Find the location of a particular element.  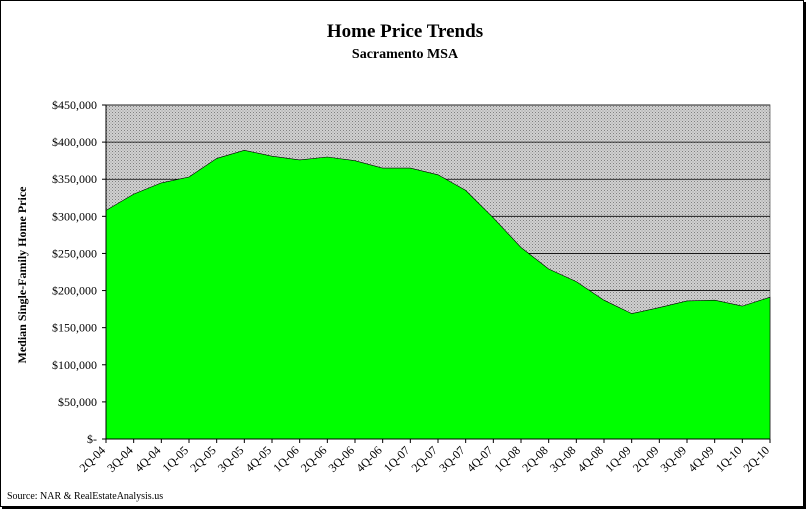

x-tick-label: 1Q-08 is located at coordinates (508, 459).